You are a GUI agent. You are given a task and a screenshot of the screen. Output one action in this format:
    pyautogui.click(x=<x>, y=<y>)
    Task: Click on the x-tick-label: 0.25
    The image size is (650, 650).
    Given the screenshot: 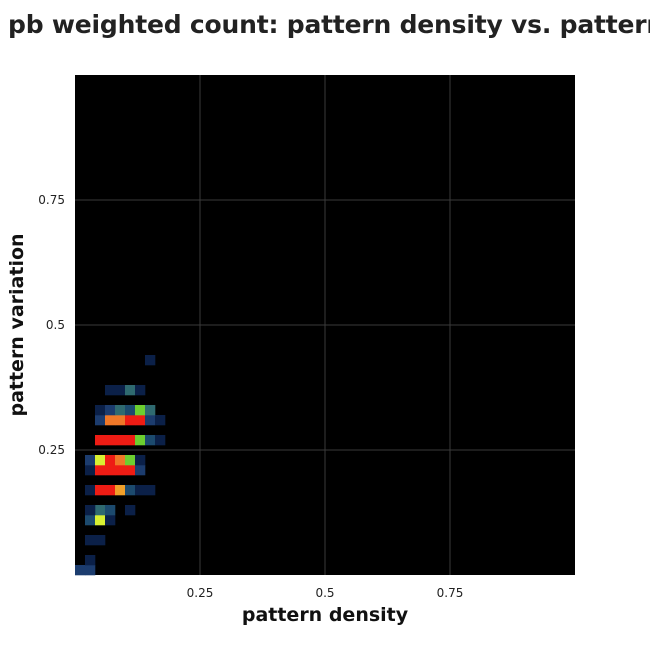 What is the action you would take?
    pyautogui.click(x=200, y=593)
    